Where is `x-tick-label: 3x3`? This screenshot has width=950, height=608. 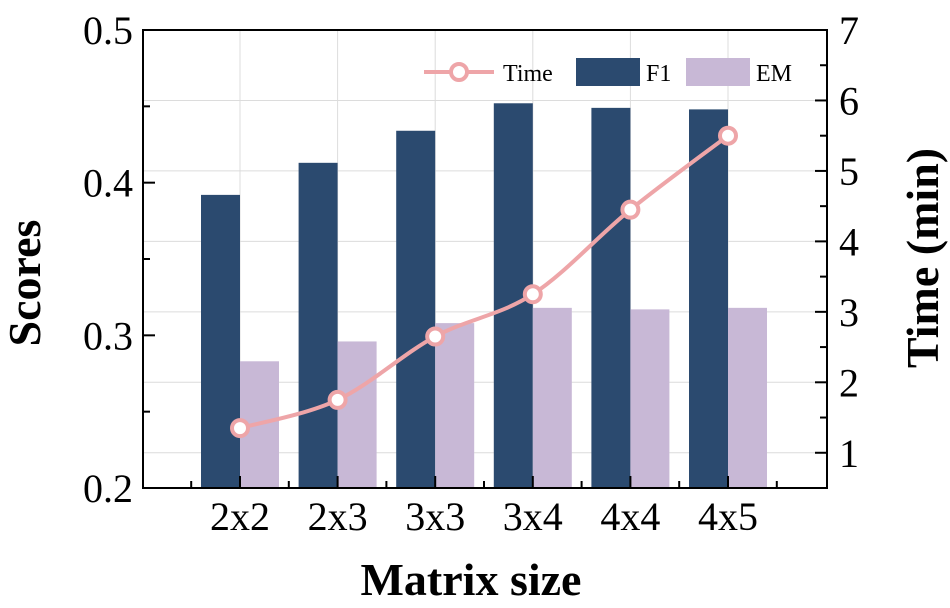 x-tick-label: 3x3 is located at coordinates (435, 516).